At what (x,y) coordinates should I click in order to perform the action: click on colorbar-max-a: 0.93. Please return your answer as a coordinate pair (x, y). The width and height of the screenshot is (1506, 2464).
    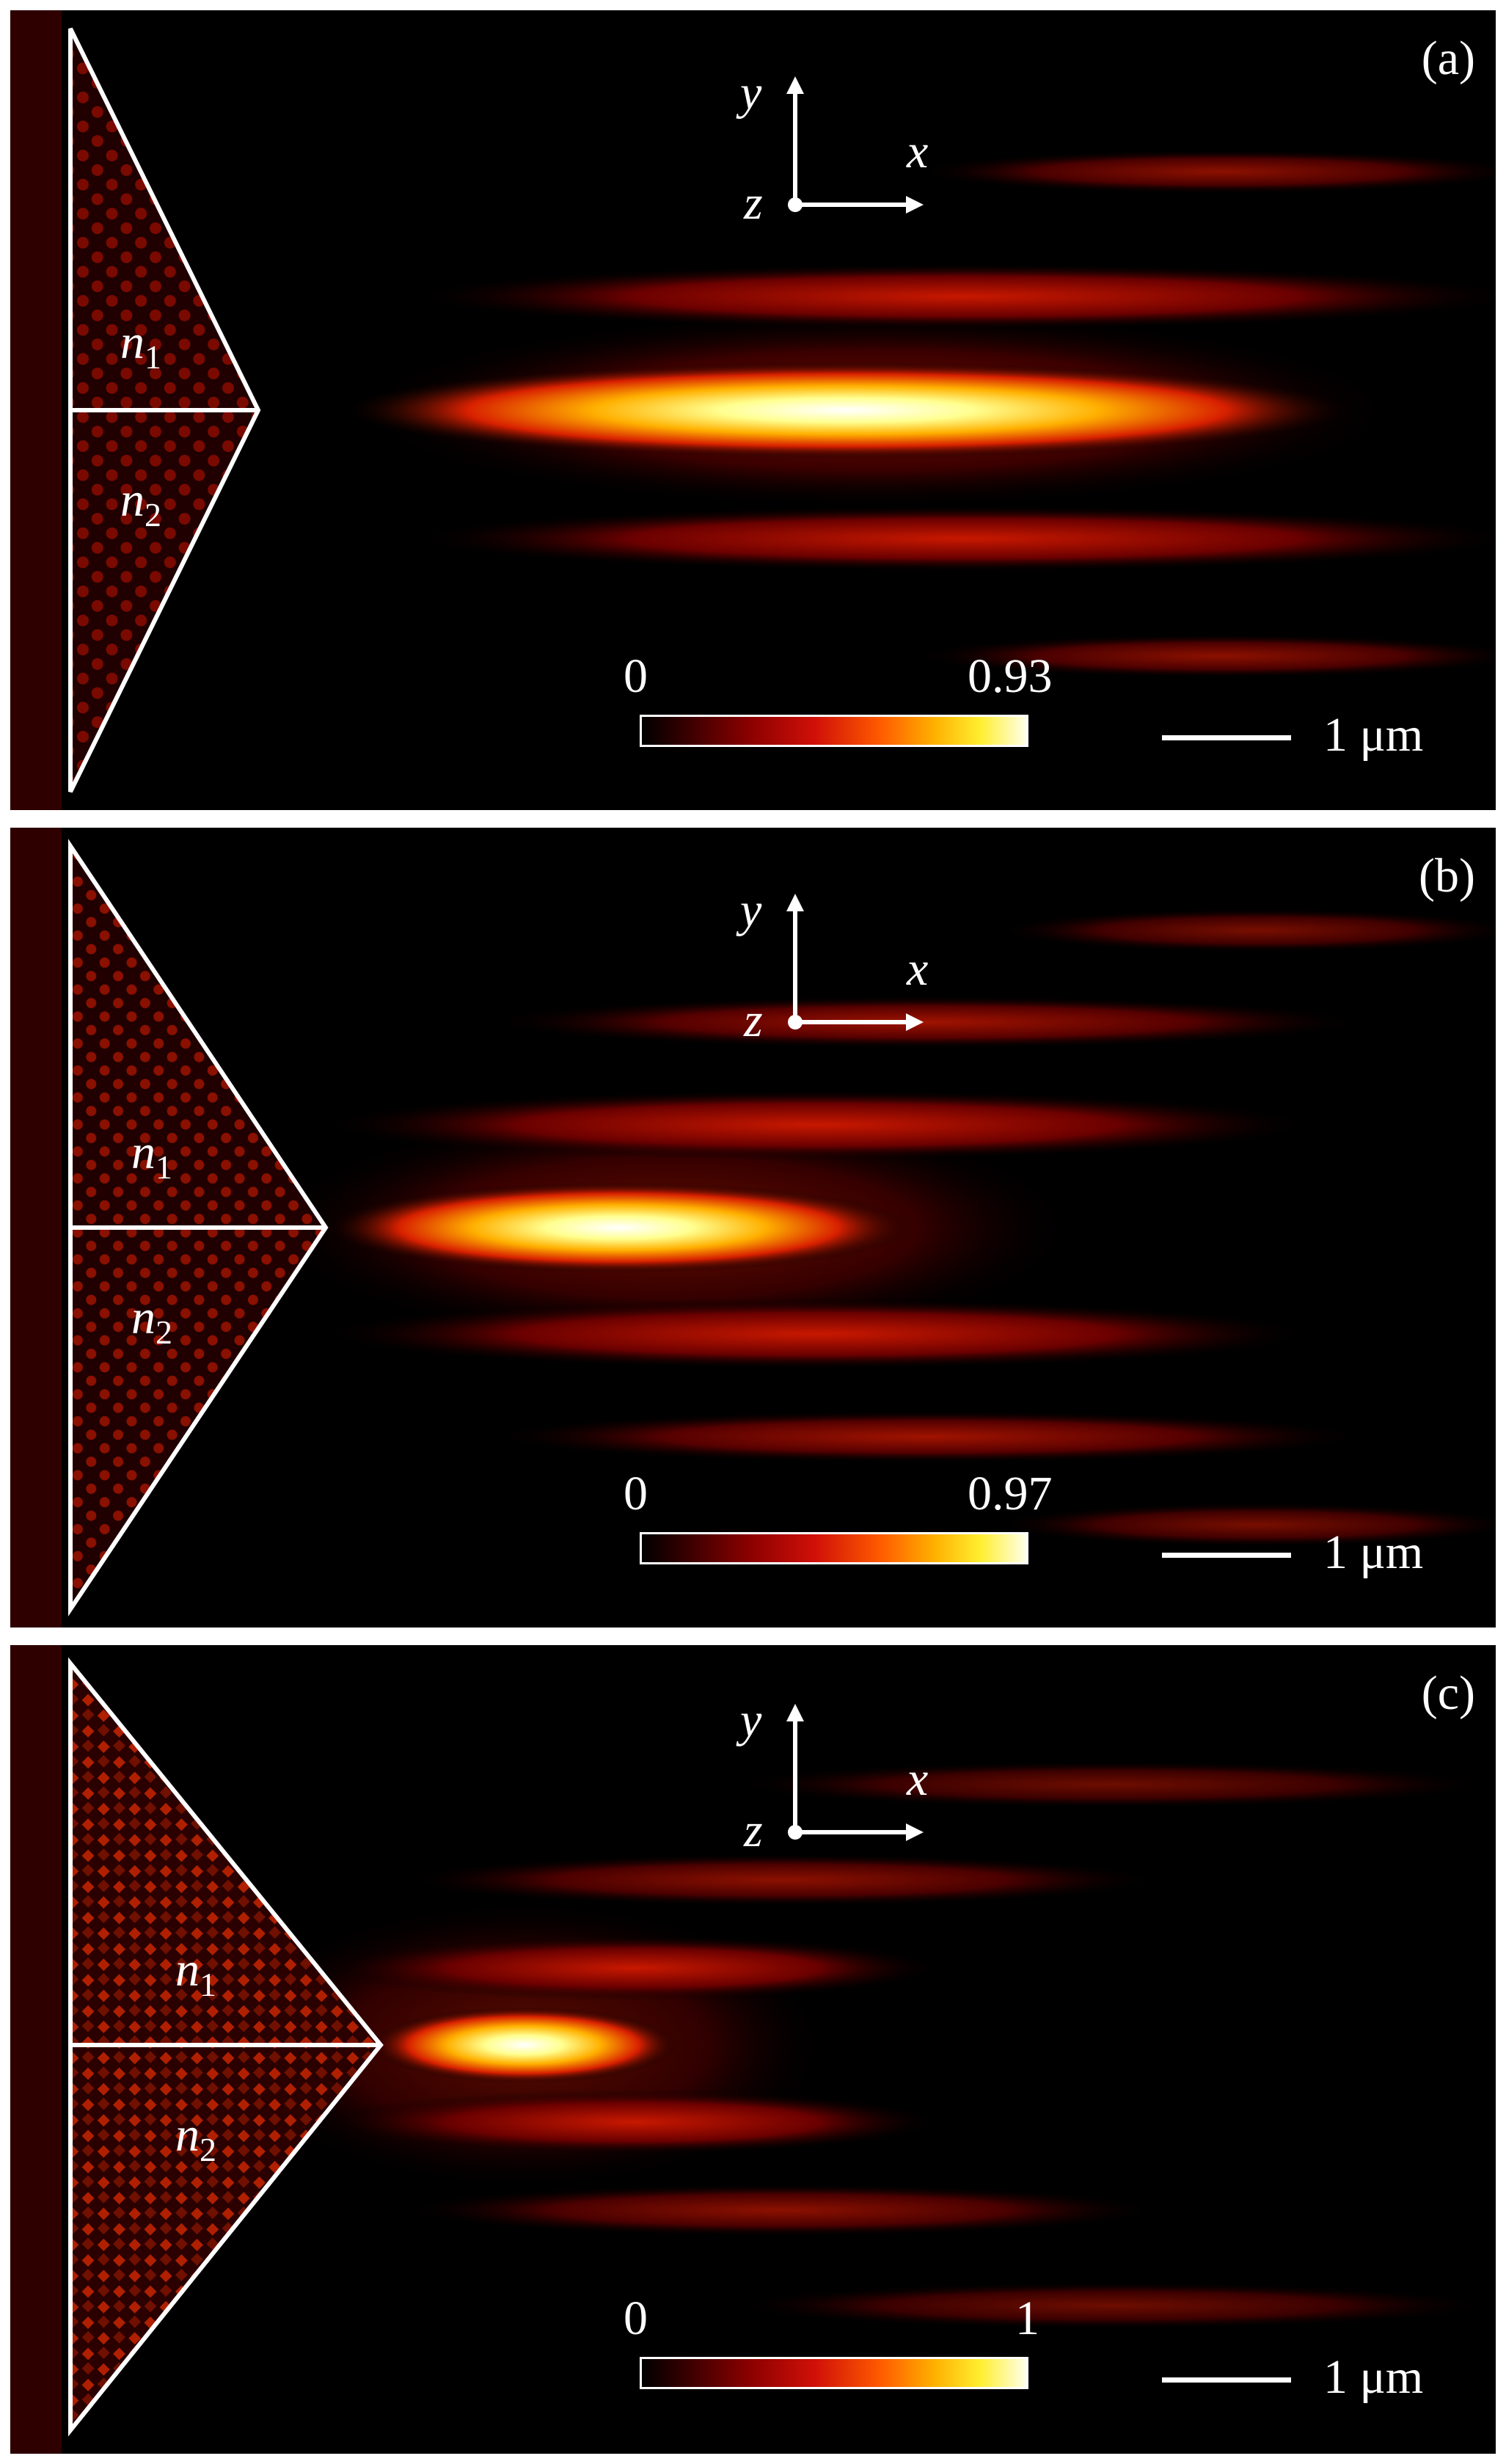
    Looking at the image, I should click on (1010, 676).